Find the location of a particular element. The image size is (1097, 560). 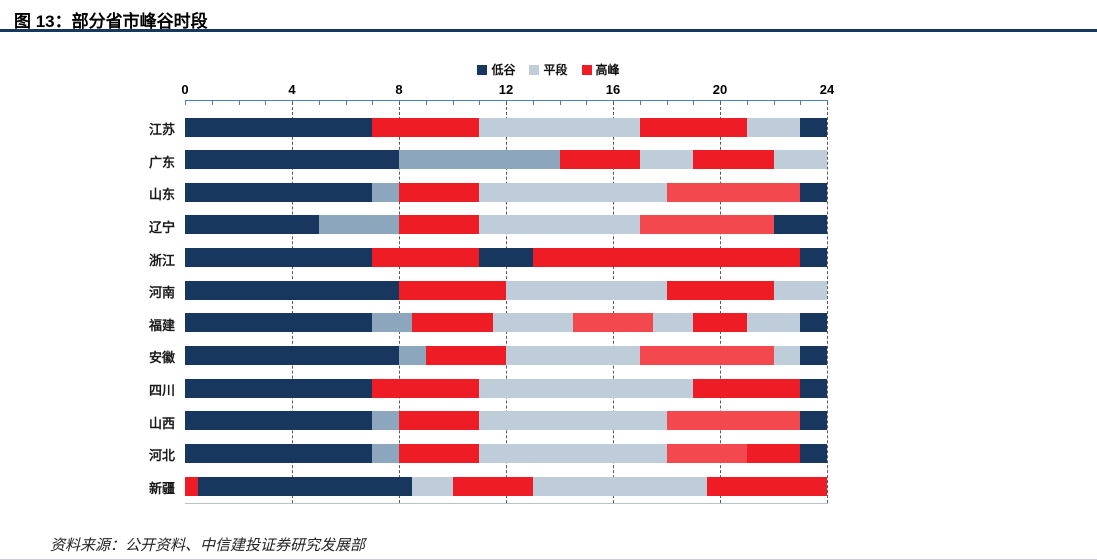

row-label: 山西 is located at coordinates (161, 423).